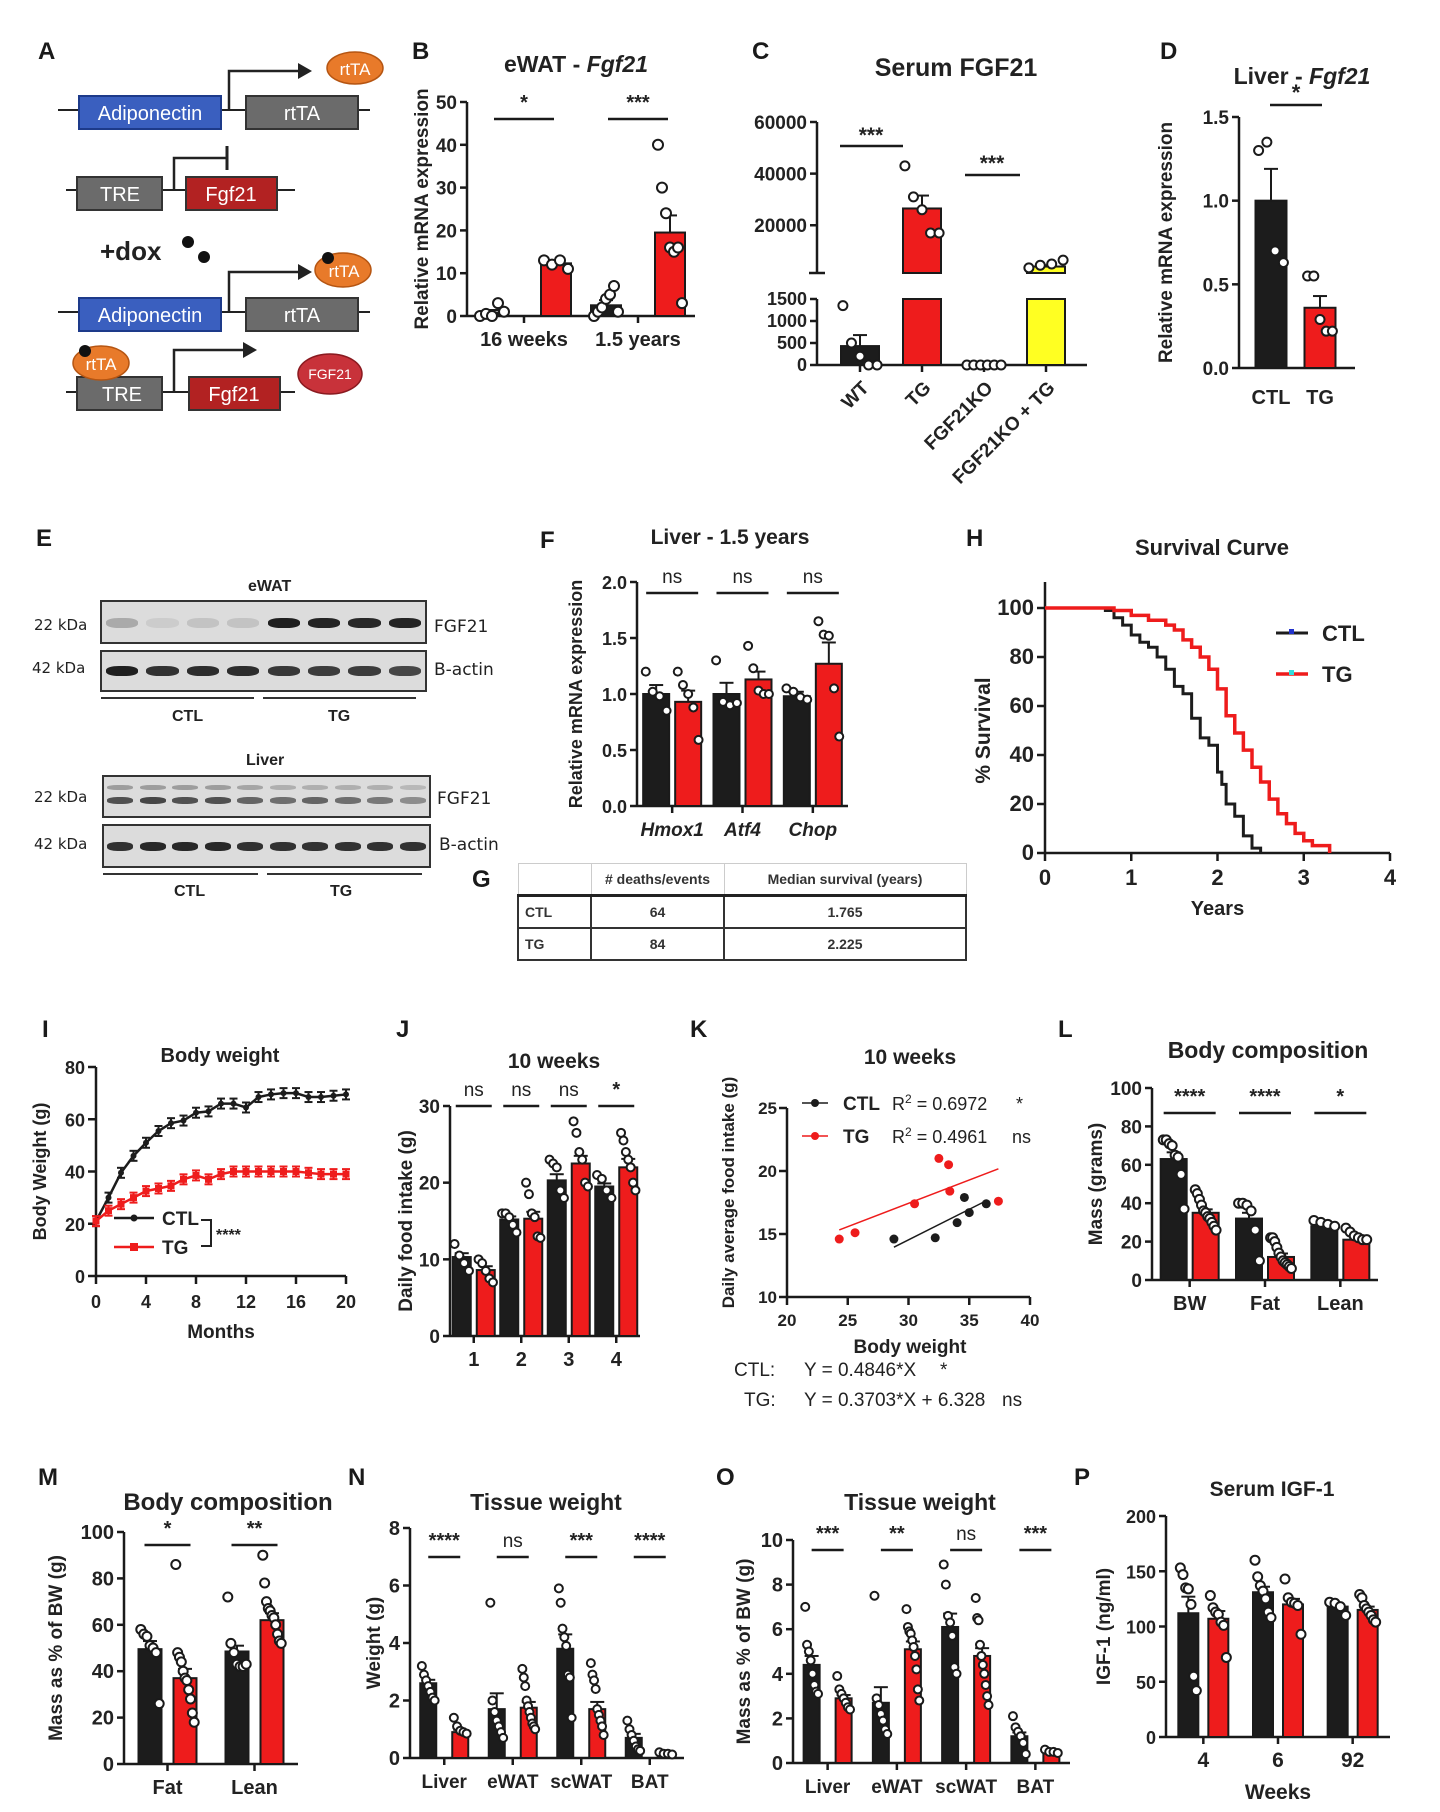 The image size is (1440, 1812). I want to click on table-header-cell: # deaths/events, so click(657, 880).